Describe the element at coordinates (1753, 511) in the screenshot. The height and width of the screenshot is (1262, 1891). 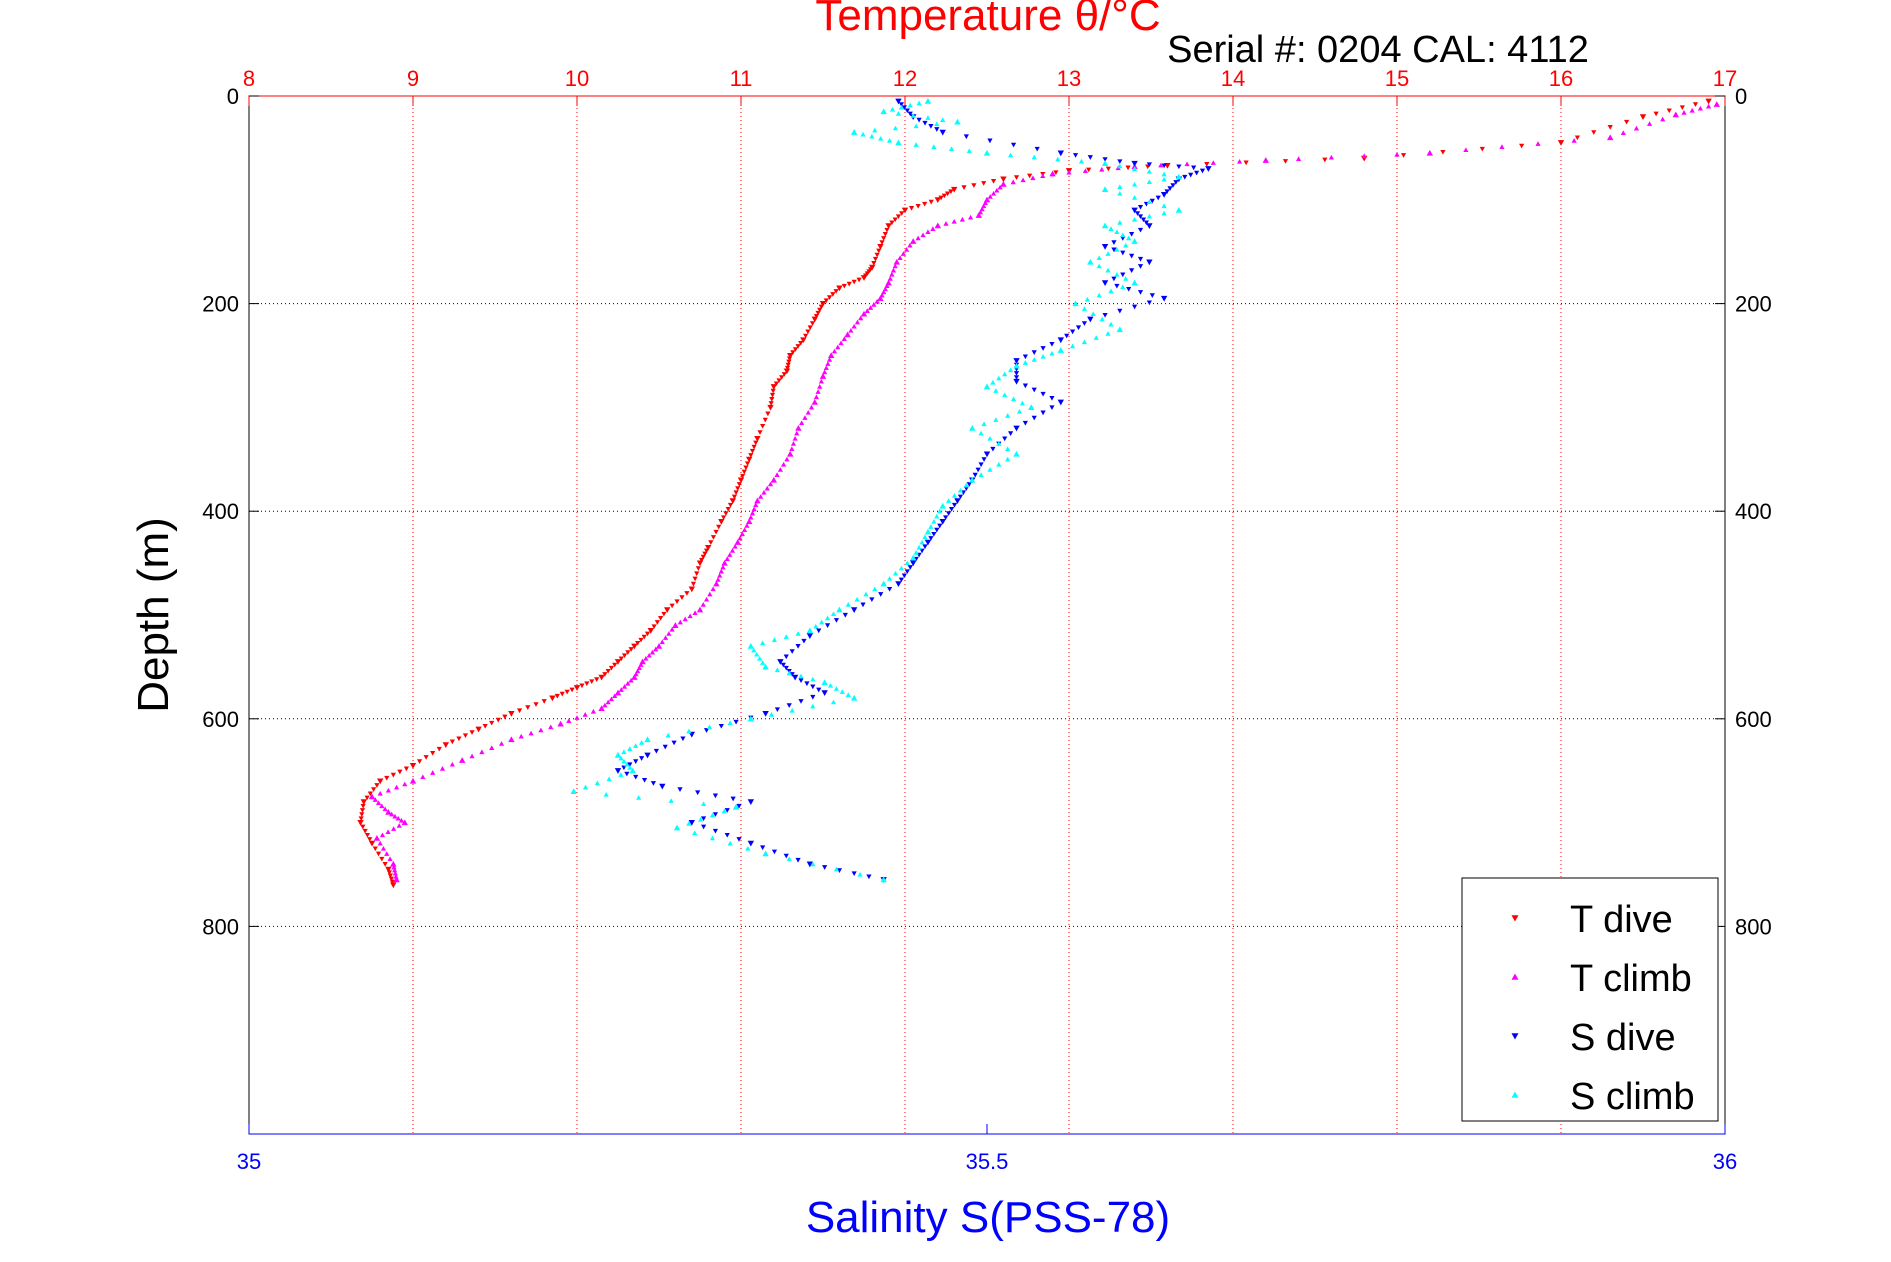
I see `depth-tick-label-right: 400` at that location.